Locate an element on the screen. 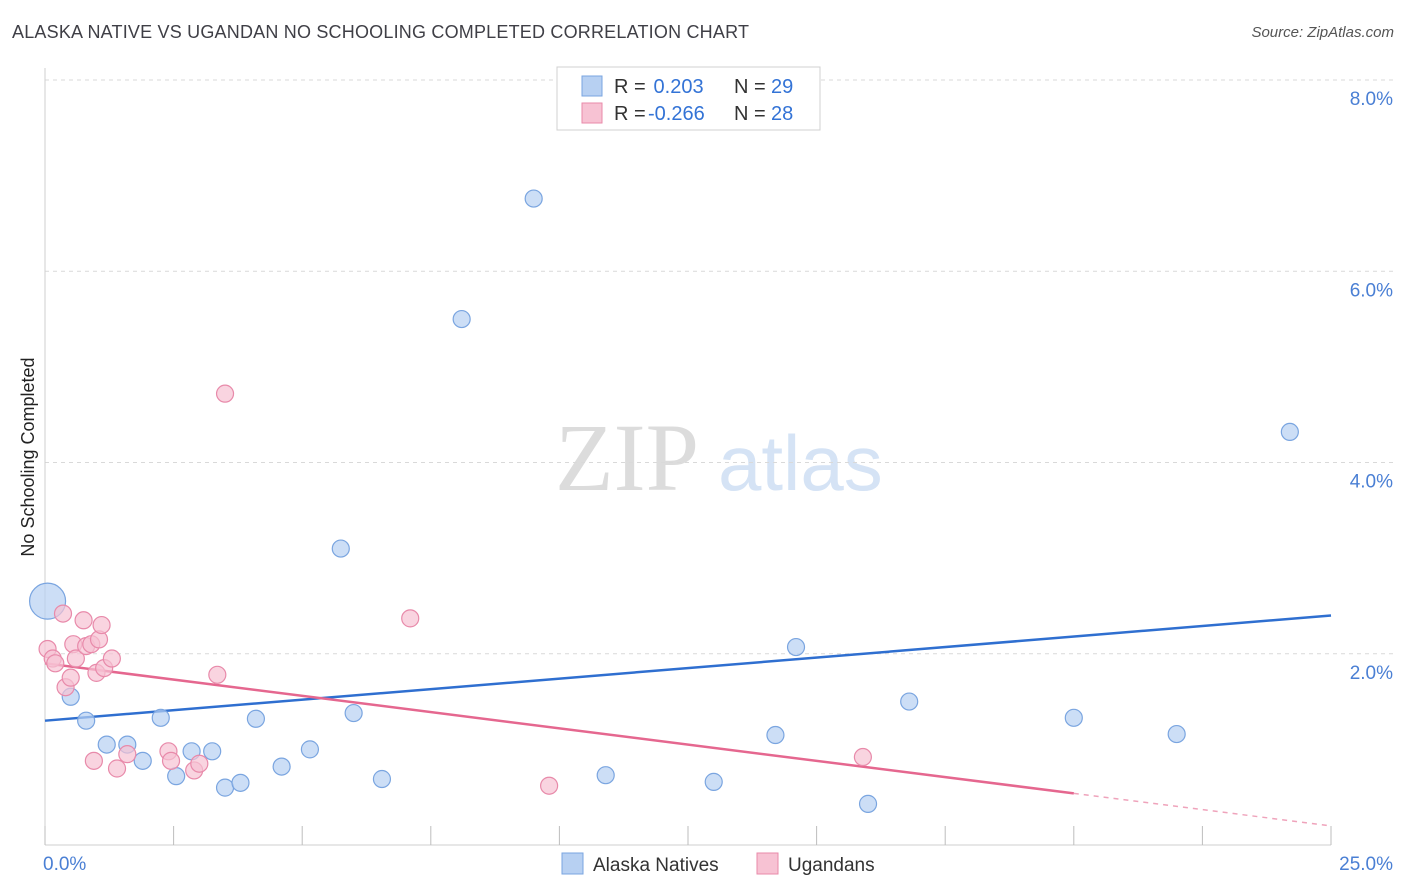 Image resolution: width=1406 pixels, height=892 pixels. watermark: ZIP atlas is located at coordinates (719, 457).